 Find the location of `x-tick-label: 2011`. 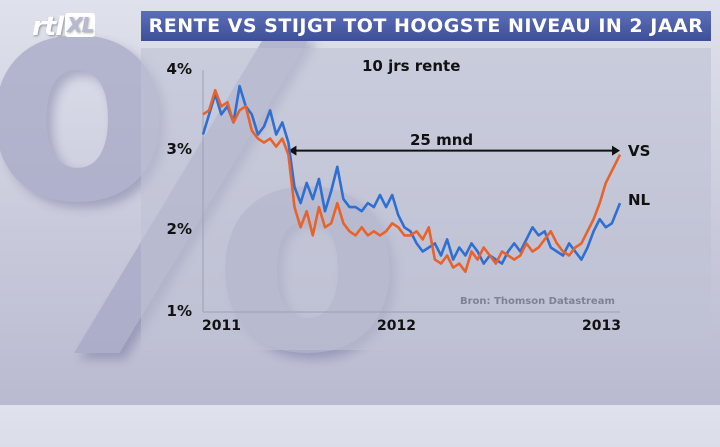

x-tick-label: 2011 is located at coordinates (221, 326).